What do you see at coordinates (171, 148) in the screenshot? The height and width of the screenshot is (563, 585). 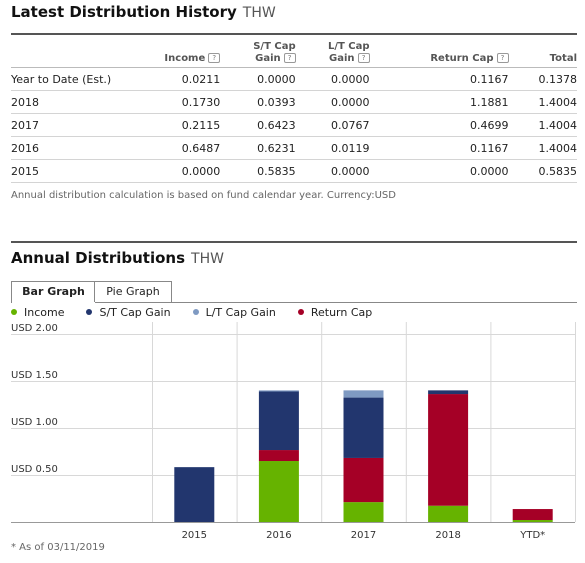 I see `table-cell: 0.6487` at bounding box center [171, 148].